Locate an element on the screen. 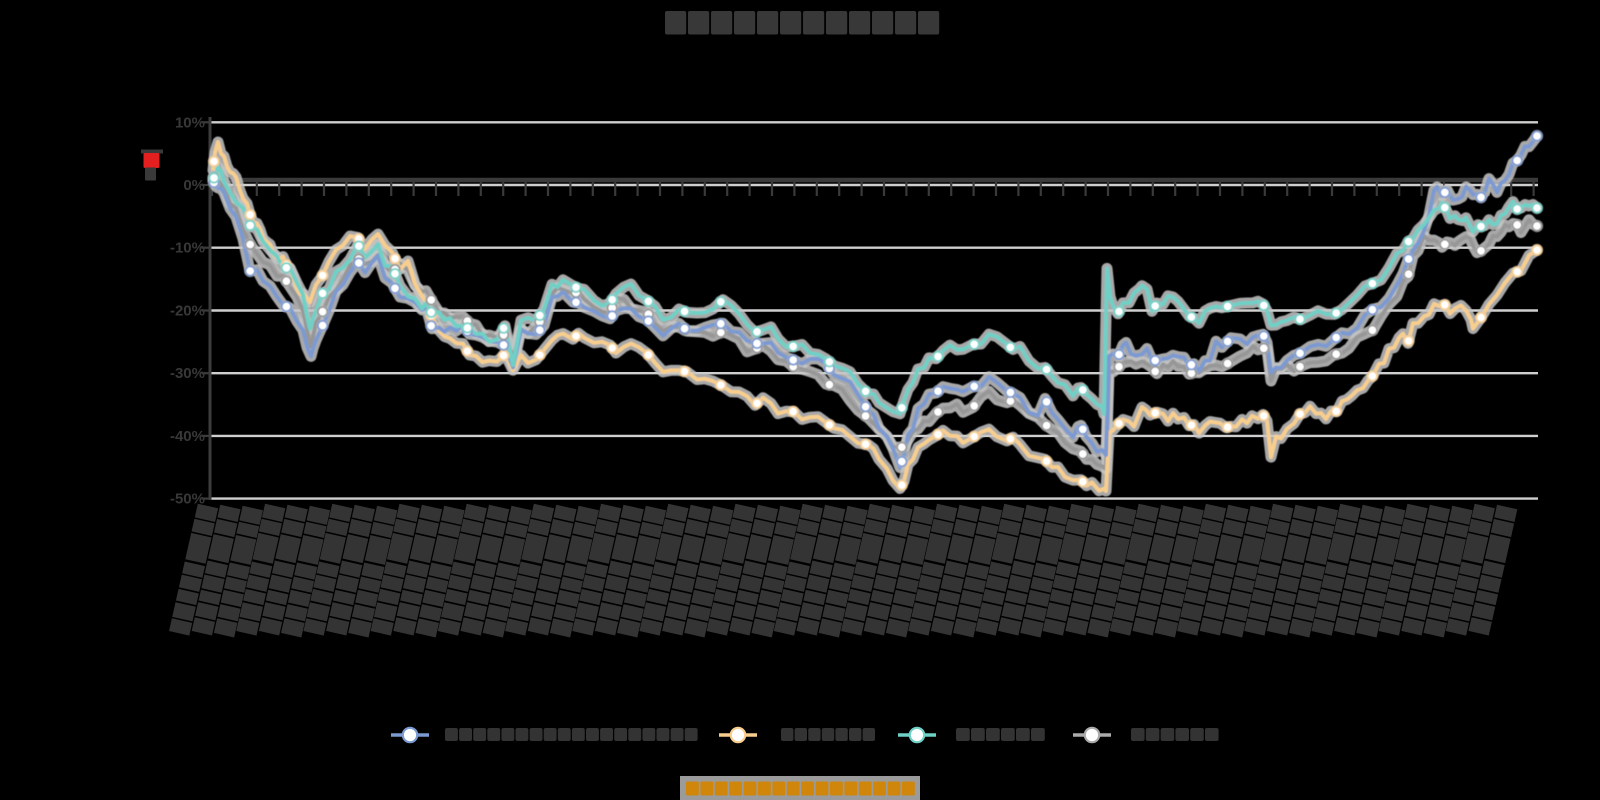 The height and width of the screenshot is (800, 1600). svg-text: -20% is located at coordinates (187, 311).